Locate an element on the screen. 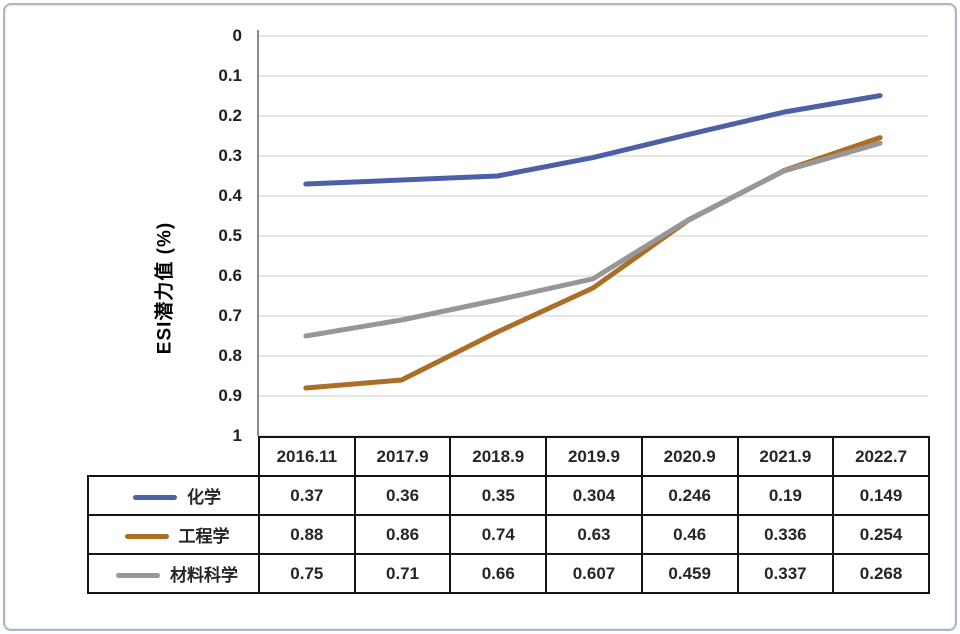 Image resolution: width=960 pixels, height=634 pixels. table-row: 化学 0.37 0.36 0.35 0.304 0.246 0.19 0.149 is located at coordinates (508, 495).